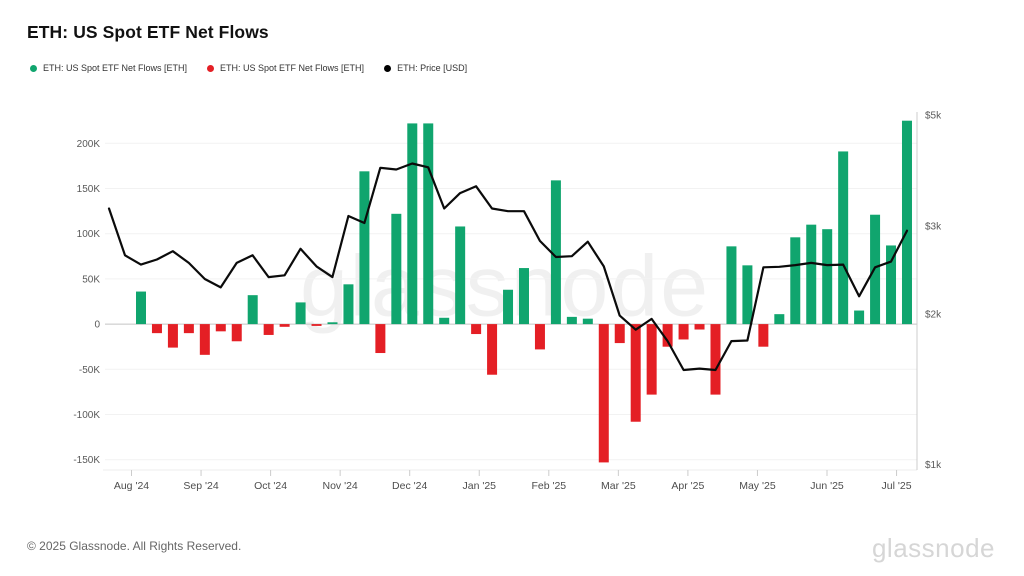  Describe the element at coordinates (687, 486) in the screenshot. I see `month-label: Apr '25` at that location.